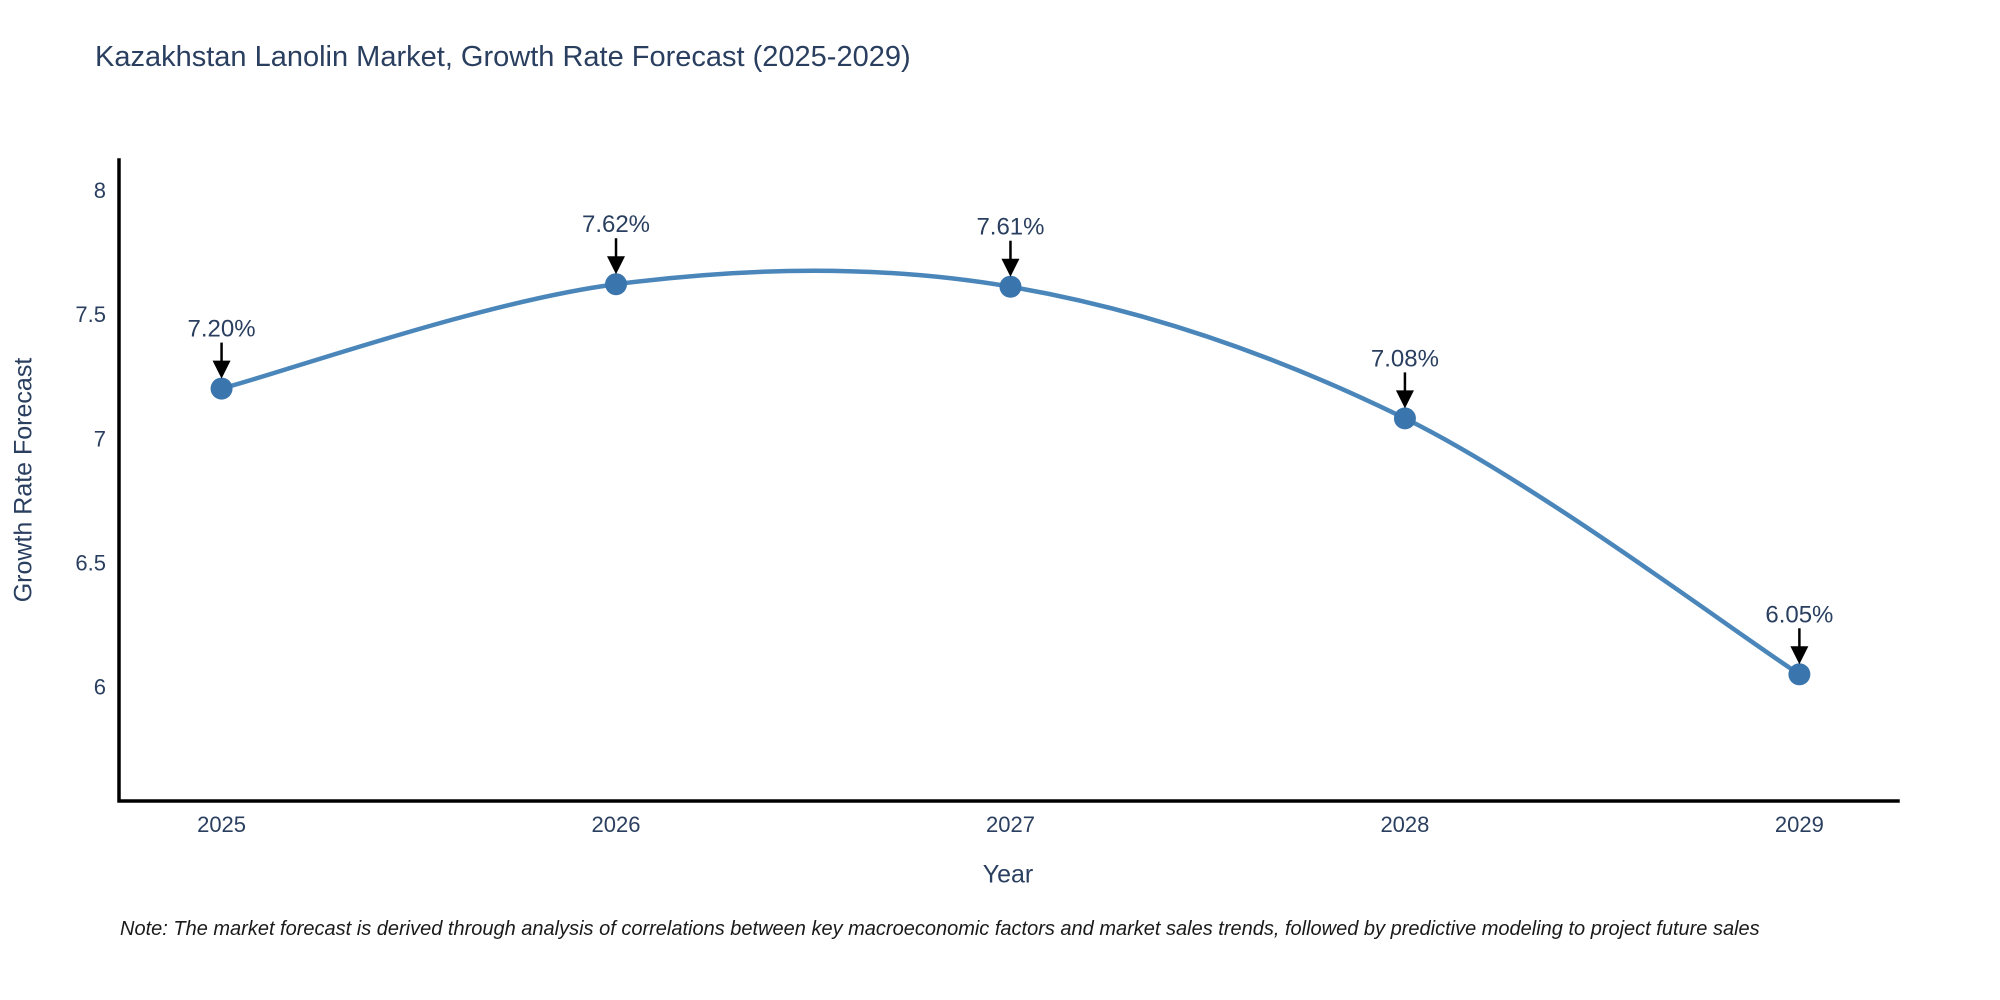 Image resolution: width=2000 pixels, height=1000 pixels. Describe the element at coordinates (23, 480) in the screenshot. I see `y-axis-title: Growth Rate Forecast` at that location.